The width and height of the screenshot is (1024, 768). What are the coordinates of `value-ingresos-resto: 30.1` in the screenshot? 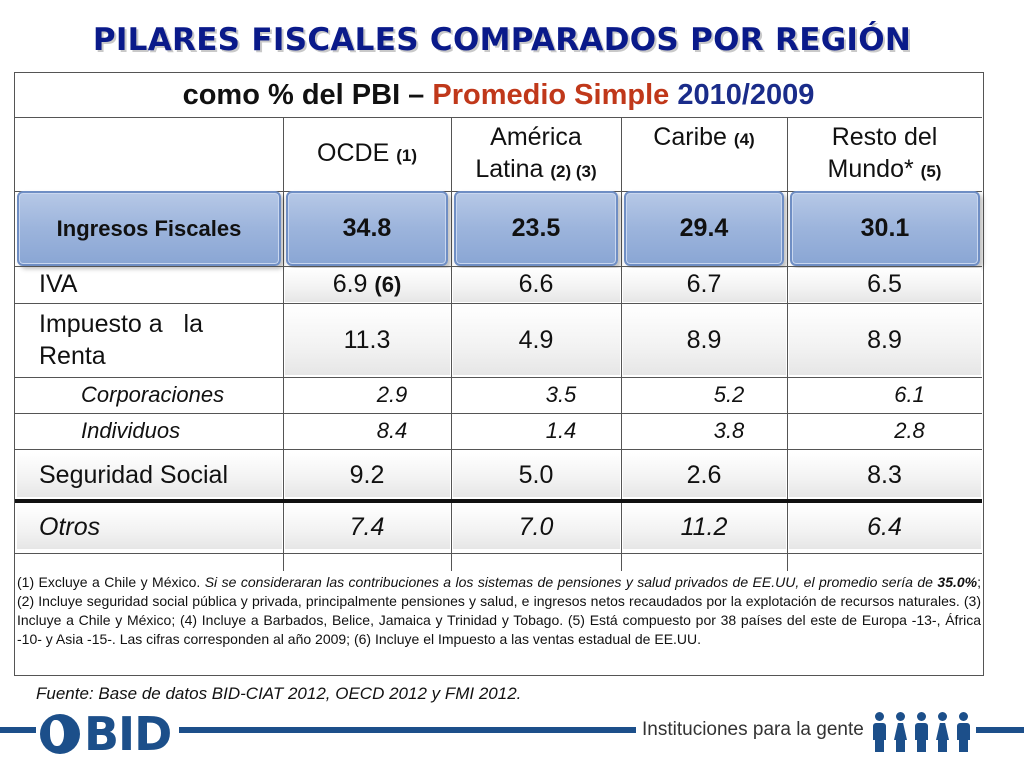 It's located at (885, 228).